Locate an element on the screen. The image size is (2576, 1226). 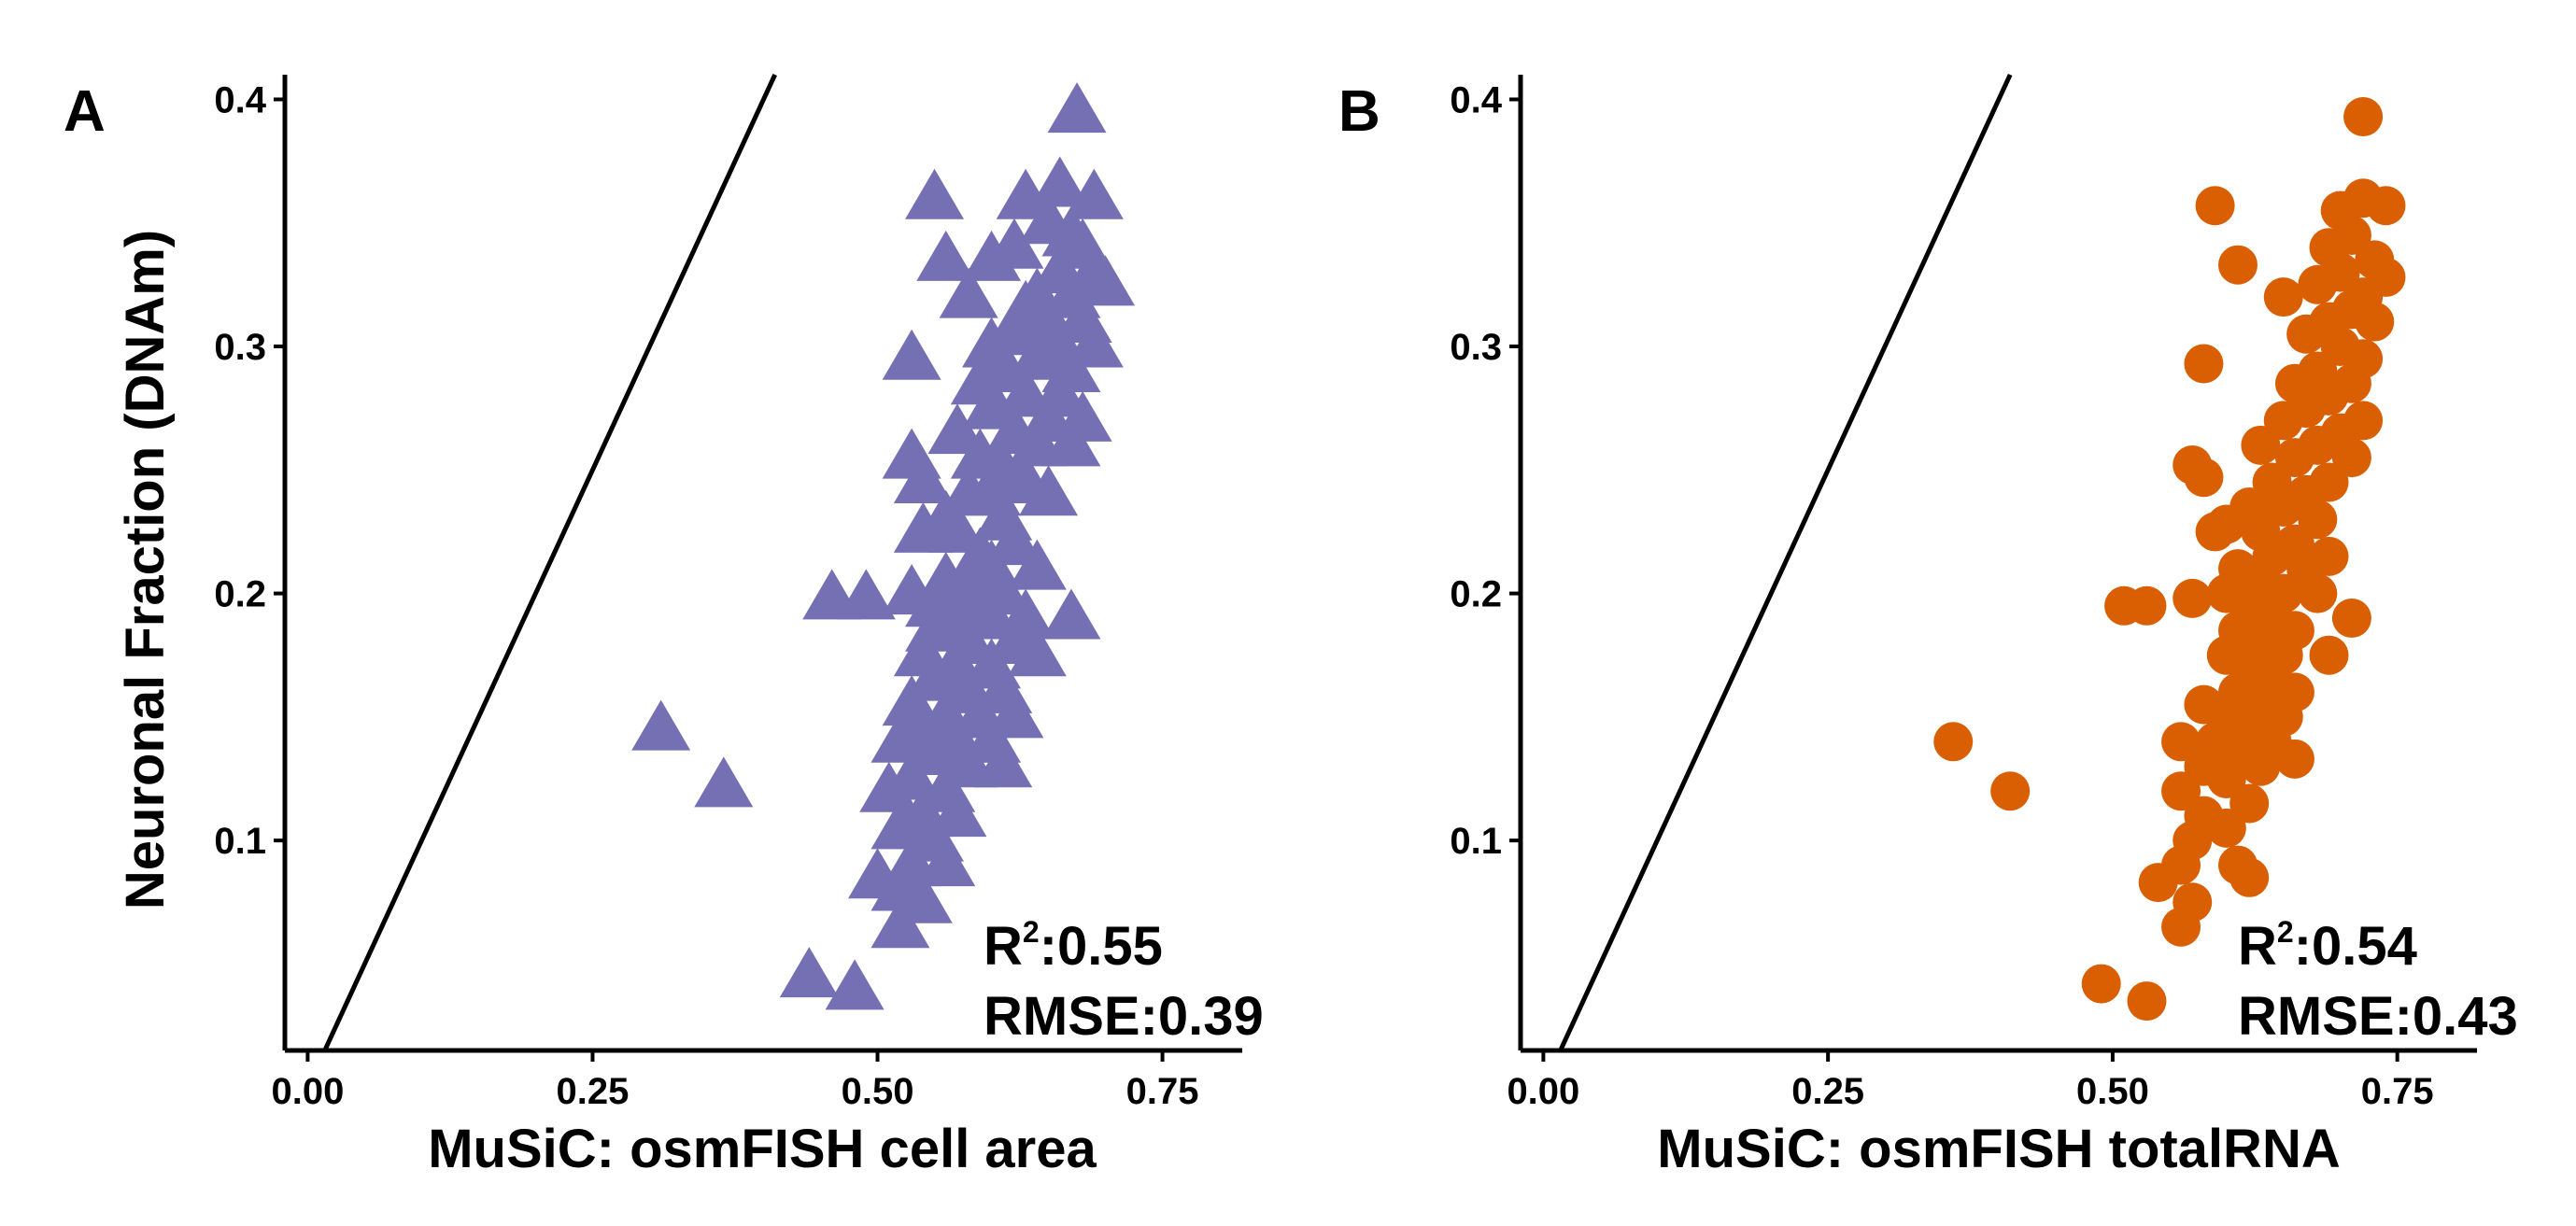
x-ticks-b: 0.00 0.25 0.50 0.75 is located at coordinates (1970, 1081).